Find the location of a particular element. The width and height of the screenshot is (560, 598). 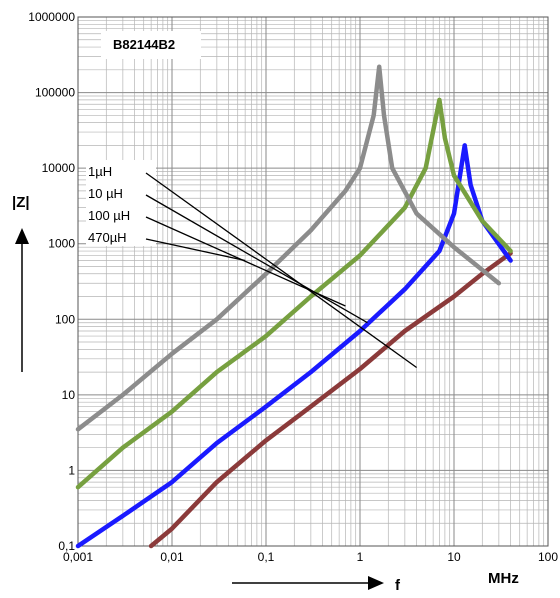

legend-label: 470µH is located at coordinates (107, 237).